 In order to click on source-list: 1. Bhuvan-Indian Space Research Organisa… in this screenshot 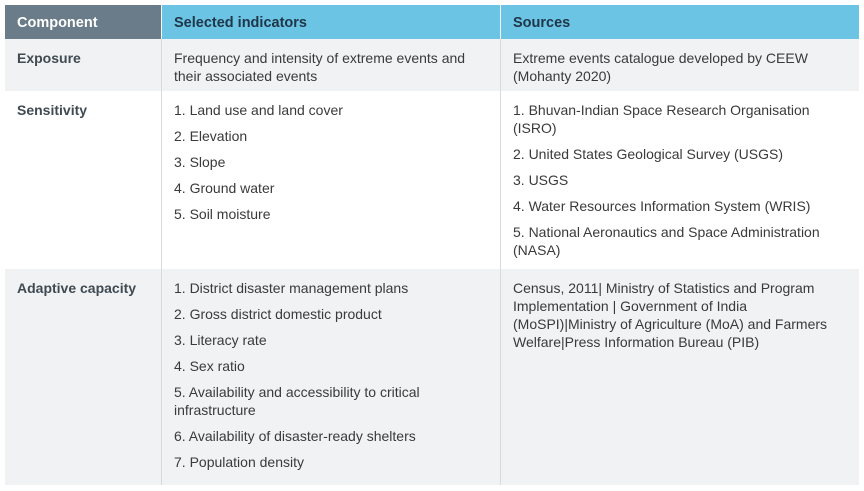, I will do `click(680, 180)`.